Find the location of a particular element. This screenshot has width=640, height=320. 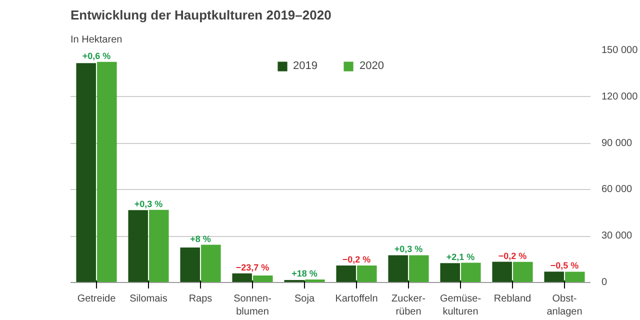

annotation: +18 % is located at coordinates (305, 273).